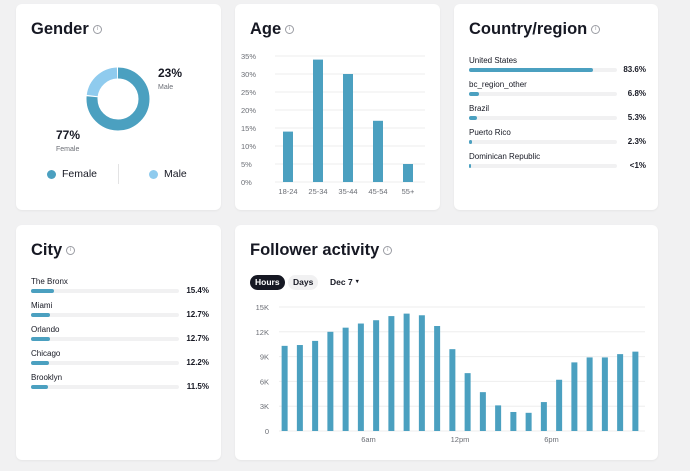  What do you see at coordinates (166, 87) in the screenshot?
I see `male-label: Male` at bounding box center [166, 87].